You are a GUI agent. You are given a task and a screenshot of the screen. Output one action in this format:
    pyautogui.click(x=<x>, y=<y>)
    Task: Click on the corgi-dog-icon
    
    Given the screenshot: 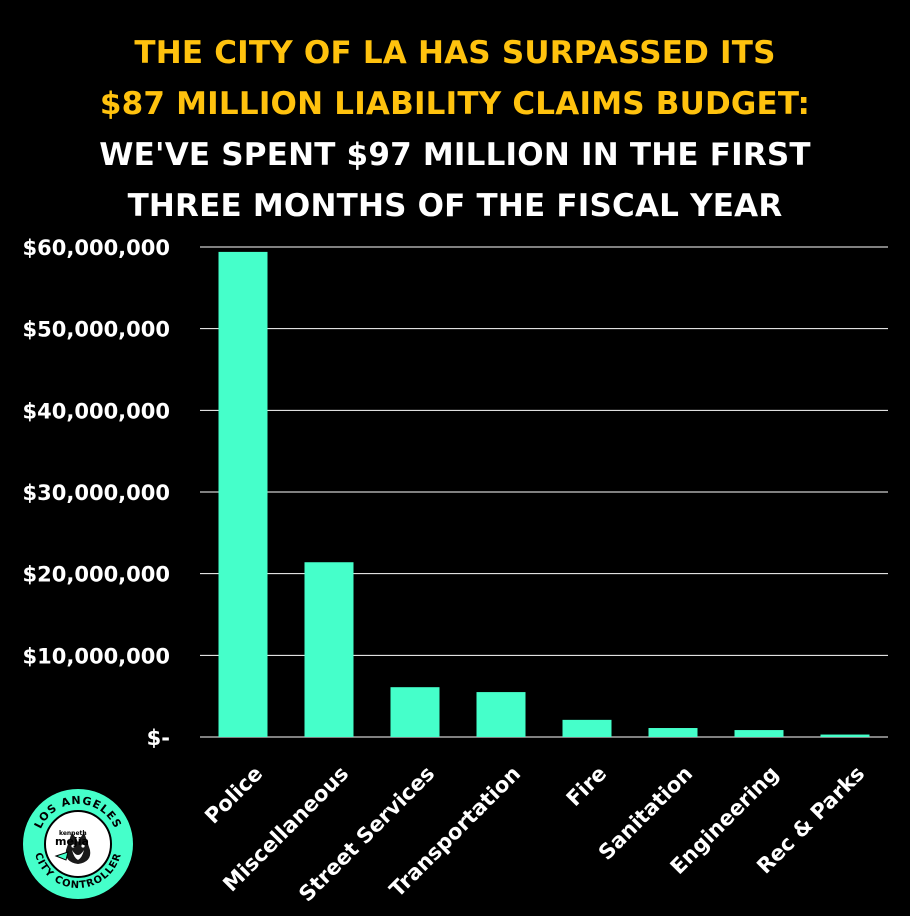 What is the action you would take?
    pyautogui.click(x=72, y=848)
    